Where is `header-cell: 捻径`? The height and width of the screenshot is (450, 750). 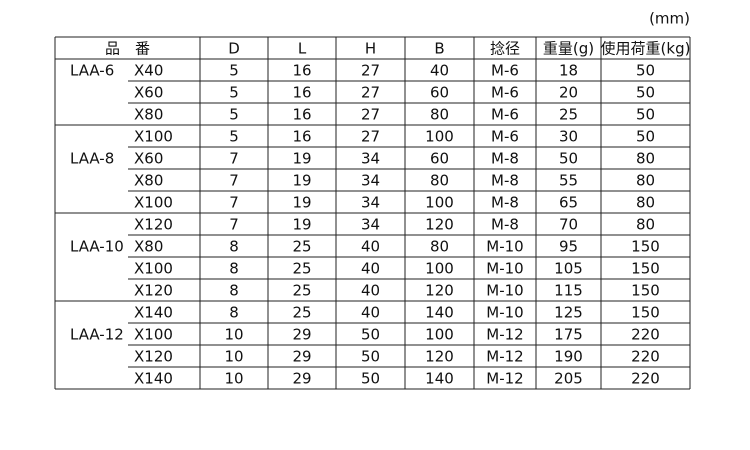
header-cell: 捻径 is located at coordinates (505, 49).